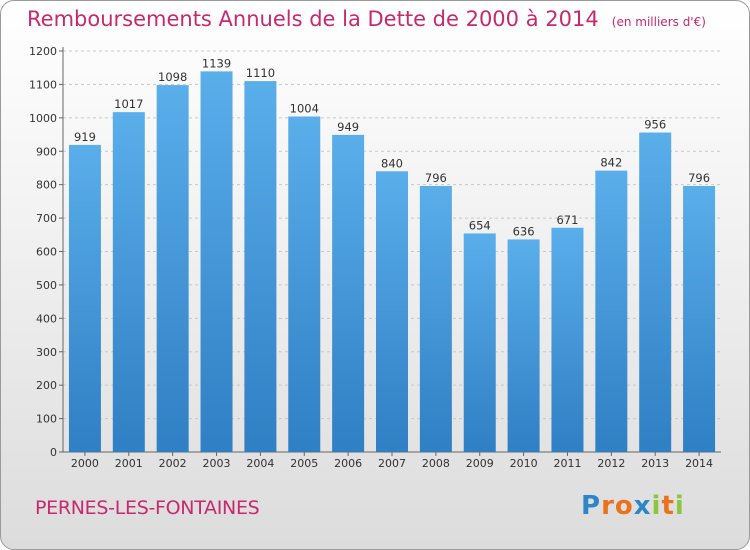 This screenshot has height=550, width=750. Describe the element at coordinates (655, 463) in the screenshot. I see `x-tick-label: 2013` at that location.